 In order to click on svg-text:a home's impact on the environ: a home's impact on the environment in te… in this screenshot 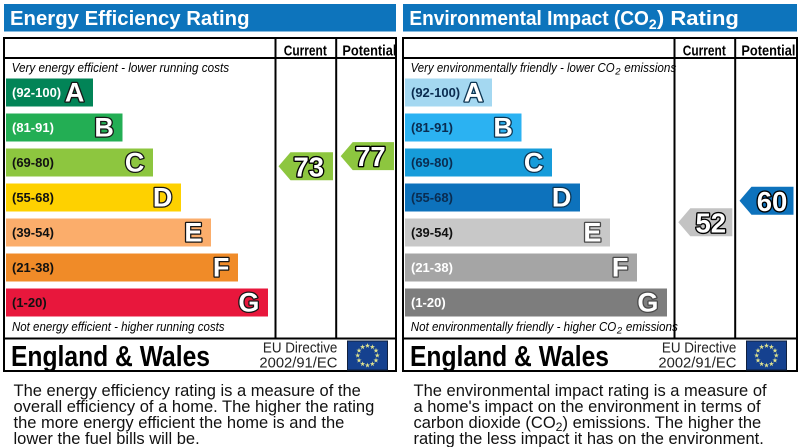, I will do `click(587, 407)`.